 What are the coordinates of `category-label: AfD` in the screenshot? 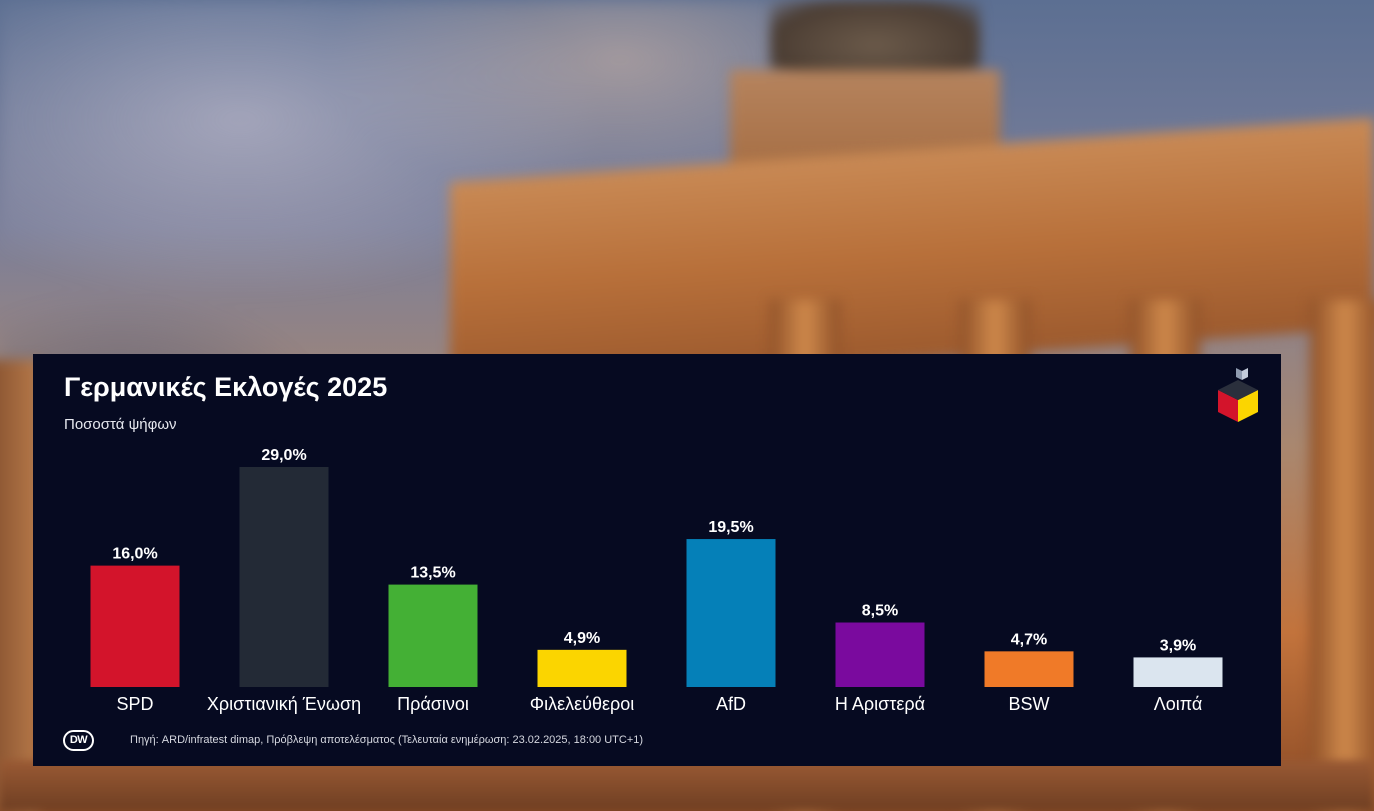 It's located at (731, 704).